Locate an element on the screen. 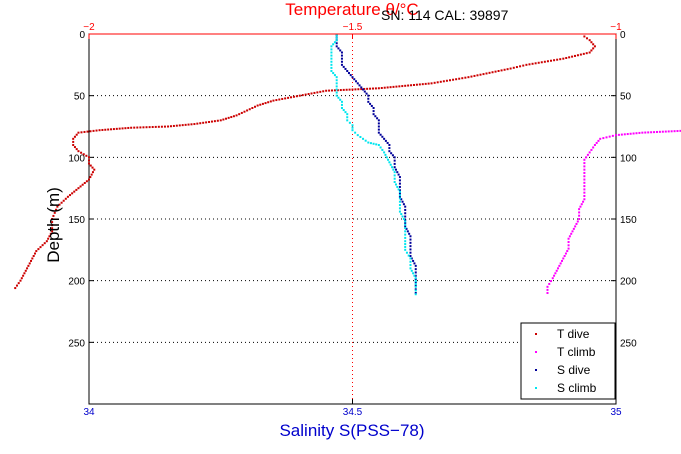 This screenshot has width=681, height=454. bottom-axis-title: Salinity S(PSS−78) is located at coordinates (351, 430).